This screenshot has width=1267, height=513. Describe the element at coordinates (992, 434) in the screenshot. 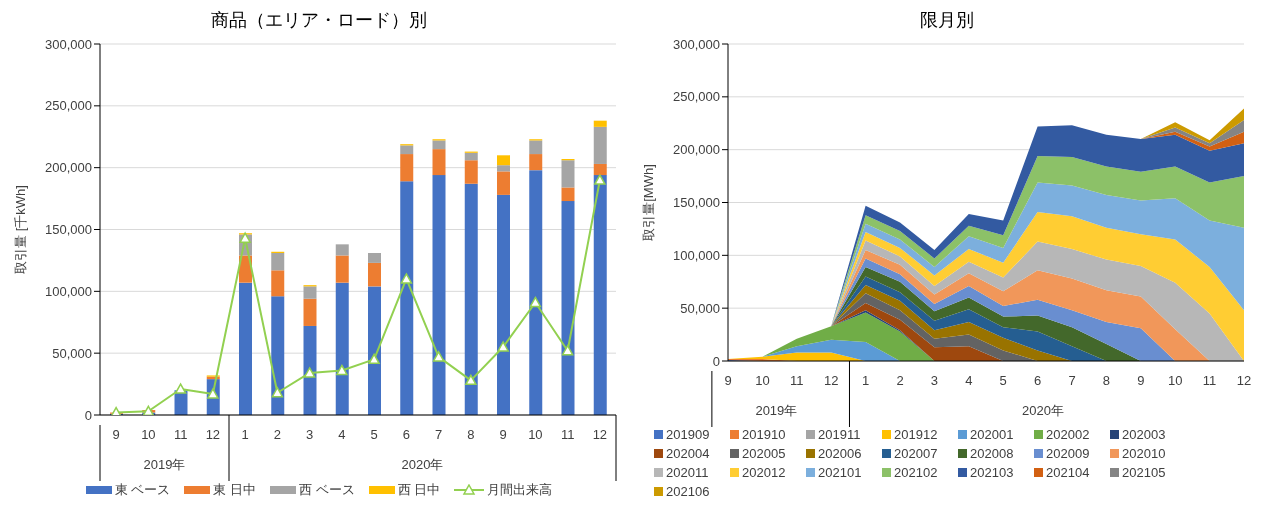

I see `legend-label: 202001` at that location.